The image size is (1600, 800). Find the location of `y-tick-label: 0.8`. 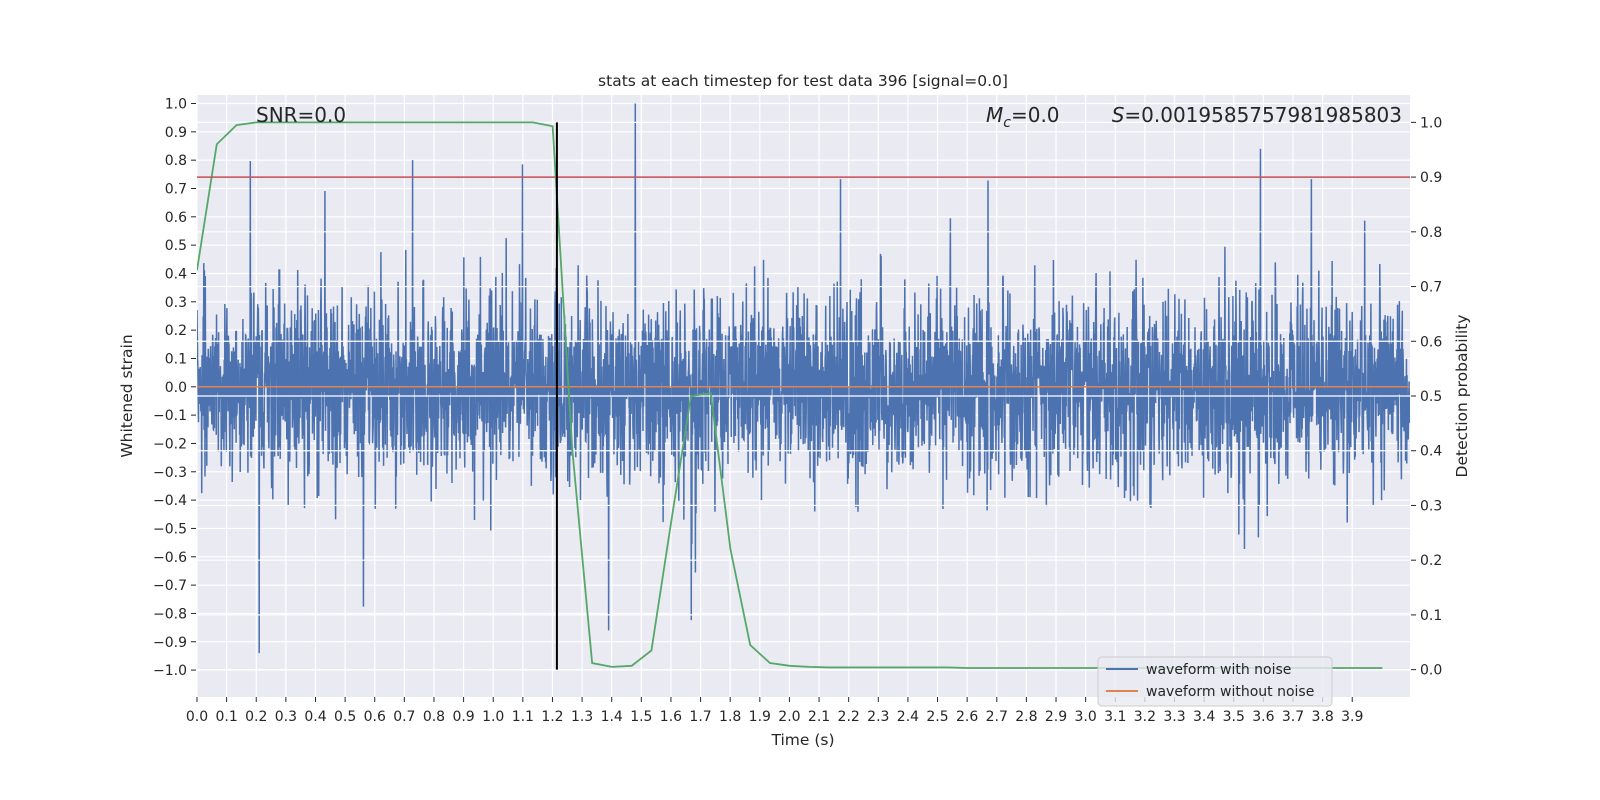

y-tick-label: 0.8 is located at coordinates (176, 161).